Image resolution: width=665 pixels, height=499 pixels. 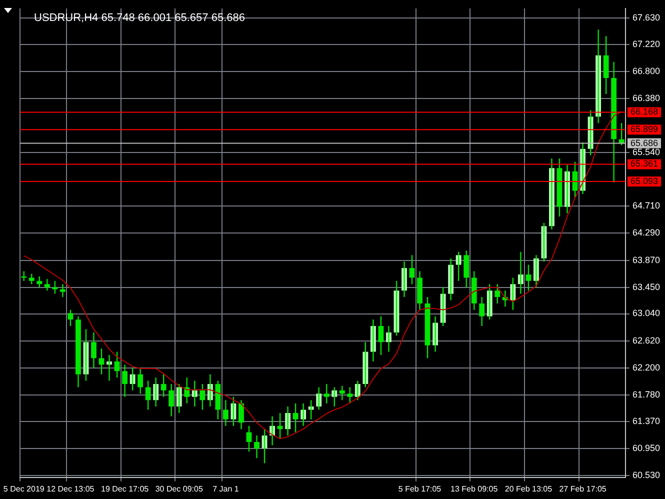 I want to click on y-tick-label: 63.870, so click(x=646, y=259).